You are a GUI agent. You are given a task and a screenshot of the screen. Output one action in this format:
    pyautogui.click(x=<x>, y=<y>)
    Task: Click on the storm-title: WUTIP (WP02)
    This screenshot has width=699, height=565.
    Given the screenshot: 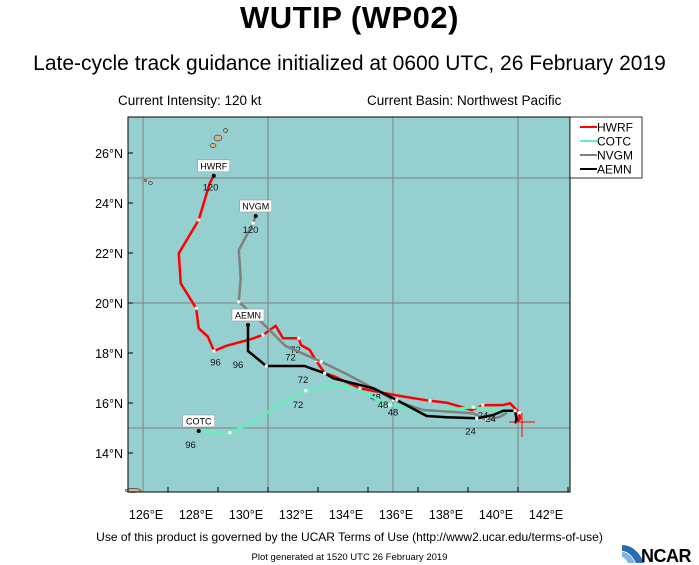 What is the action you would take?
    pyautogui.click(x=349, y=17)
    